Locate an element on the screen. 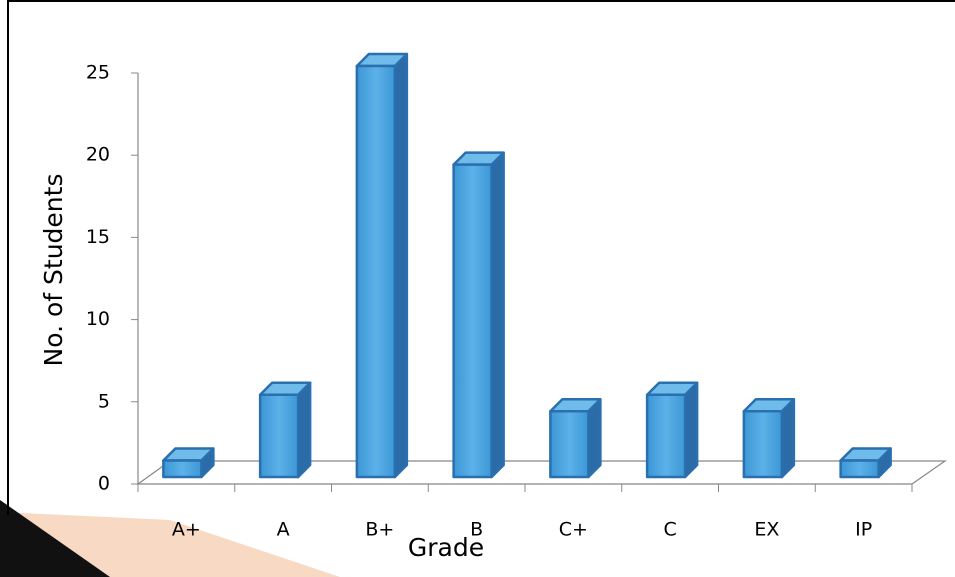 Image resolution: width=955 pixels, height=577 pixels. y-tick-label: 25 is located at coordinates (98, 73).